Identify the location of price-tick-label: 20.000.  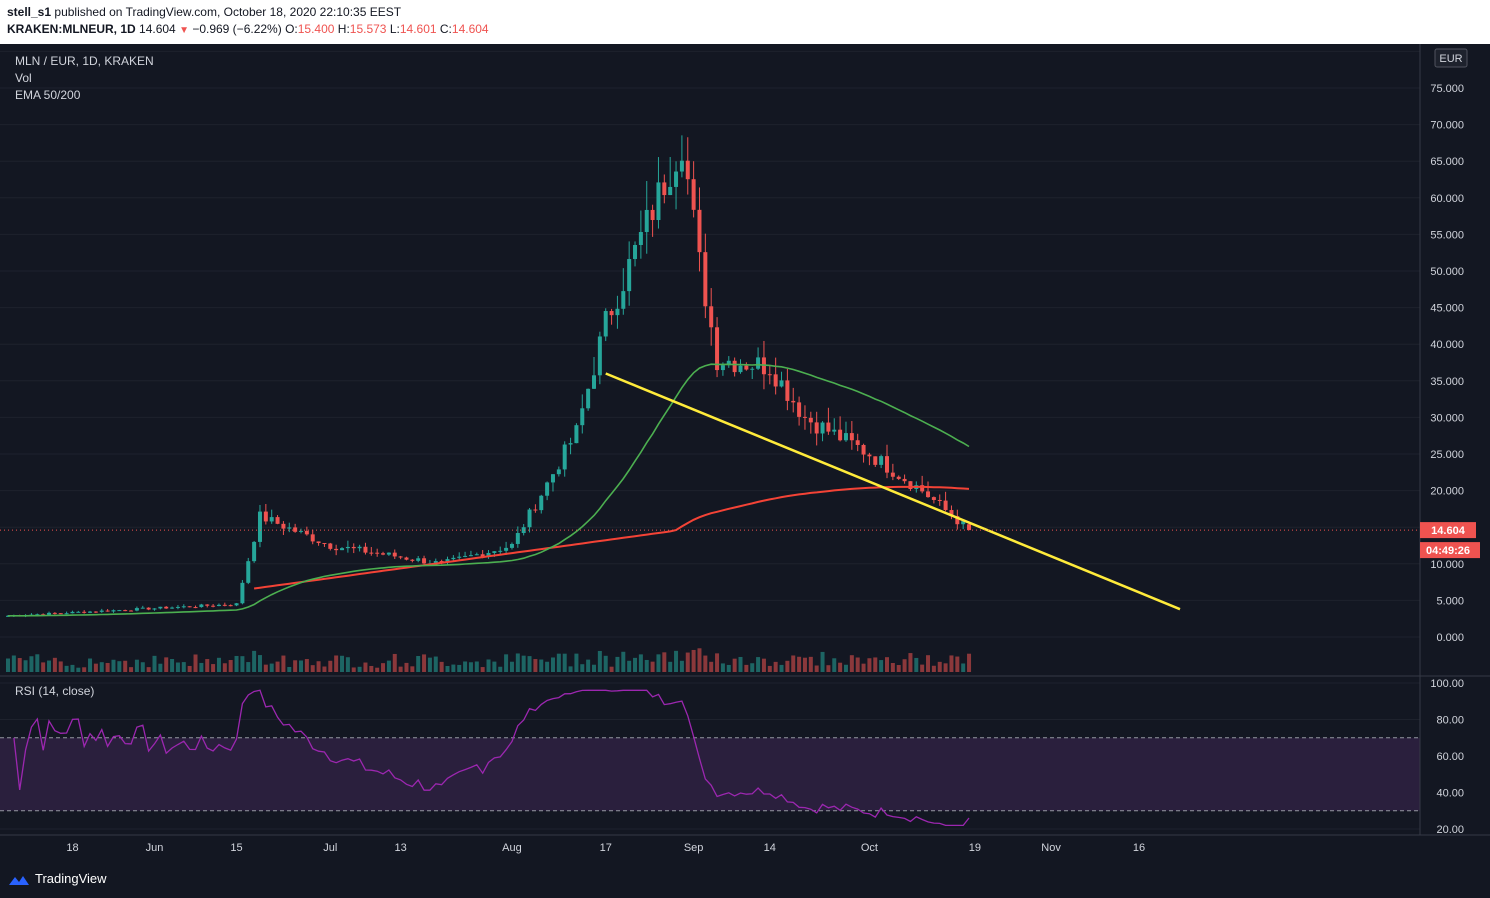
(1447, 492).